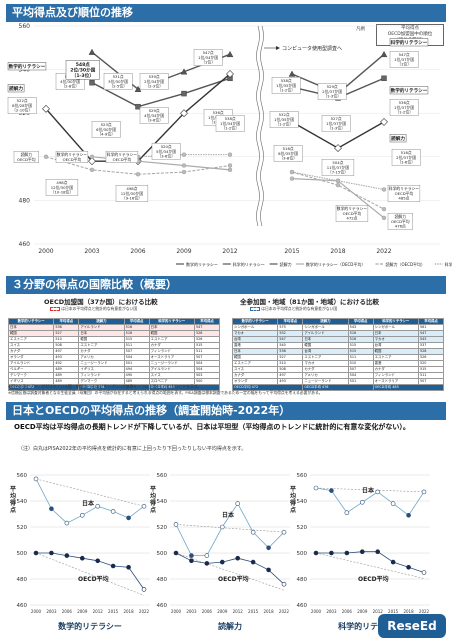 The height and width of the screenshot is (640, 452). What do you see at coordinates (288, 153) in the screenshot?
I see `svg-text: 6位/35か国` at bounding box center [288, 153].